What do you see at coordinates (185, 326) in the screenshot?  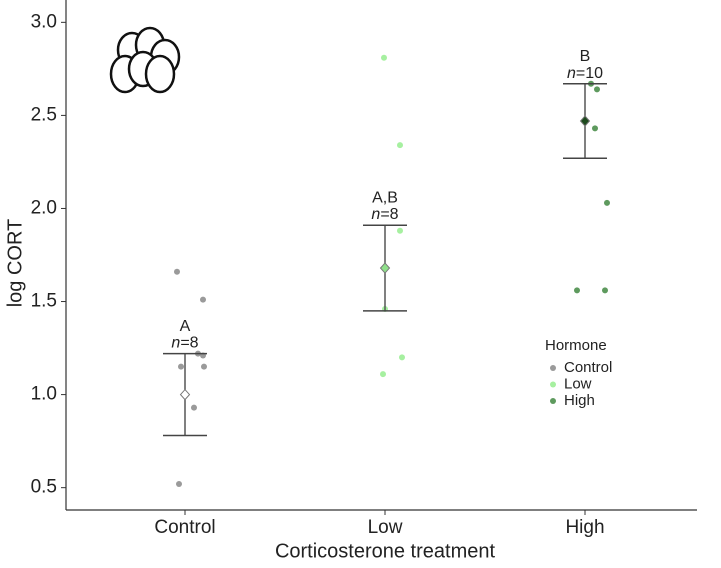 I see `group-letter: A` at bounding box center [185, 326].